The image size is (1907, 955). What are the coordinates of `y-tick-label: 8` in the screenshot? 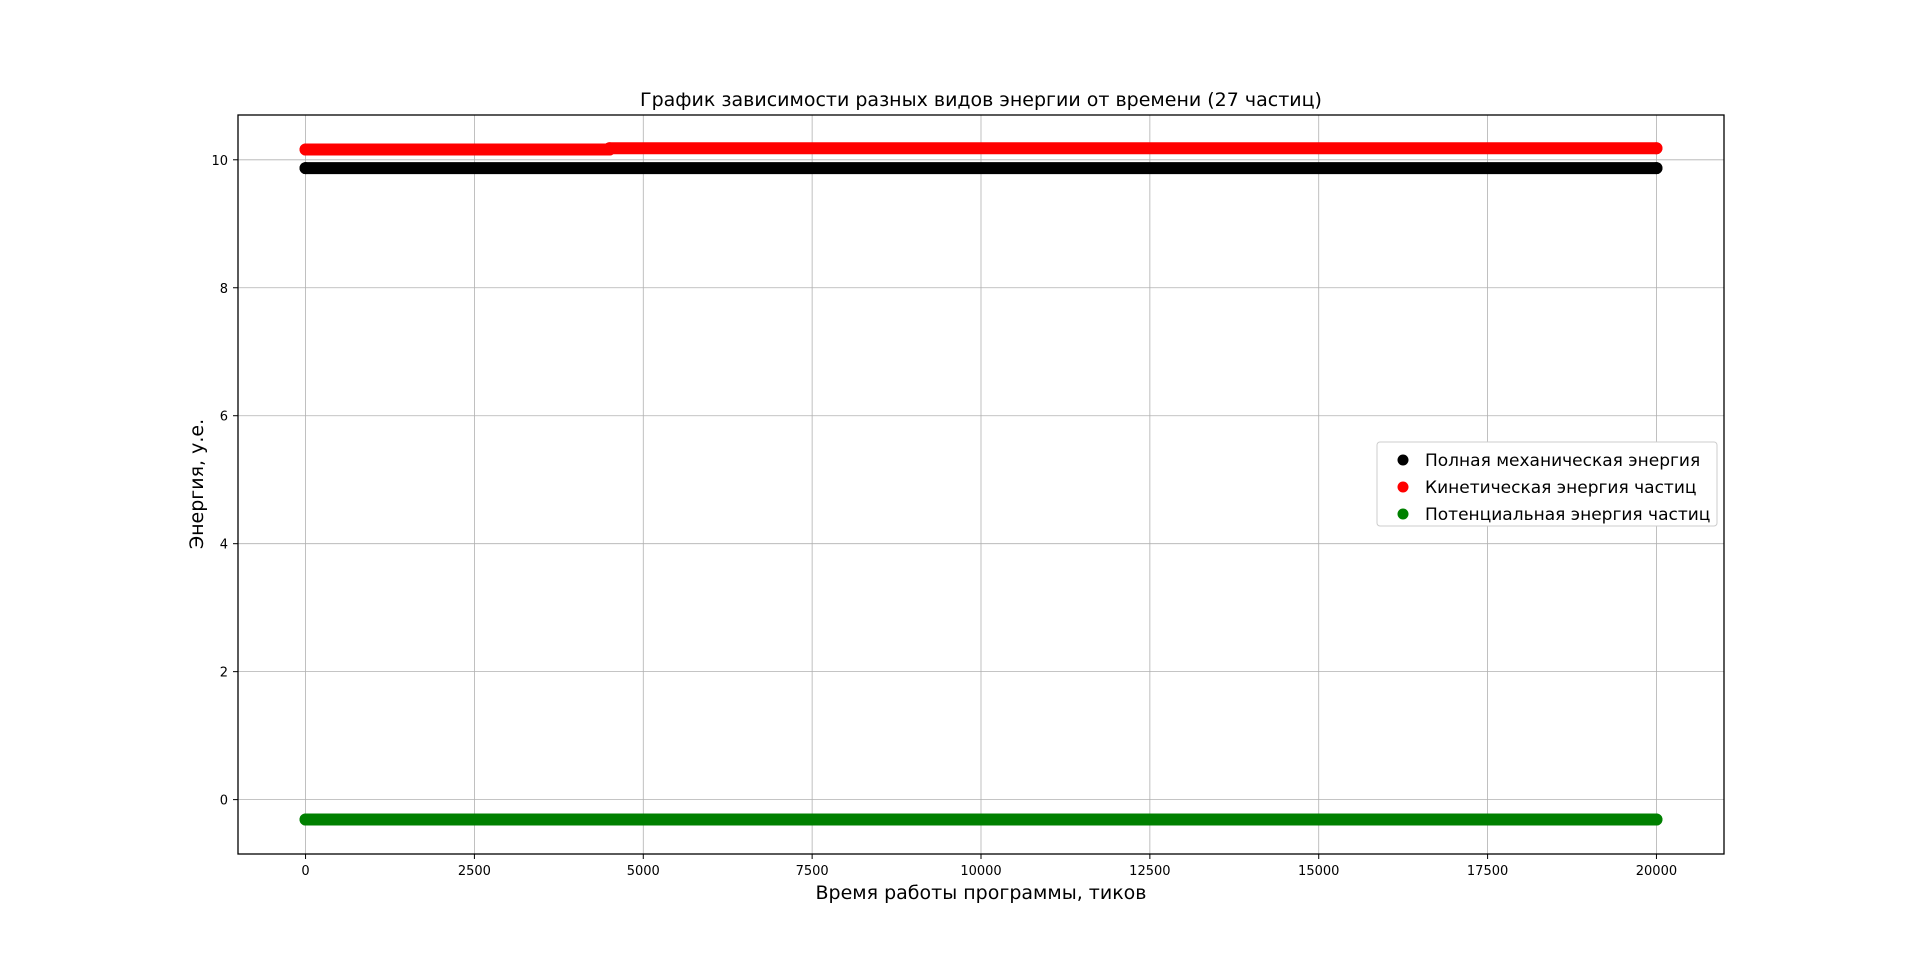 It's located at (224, 289).